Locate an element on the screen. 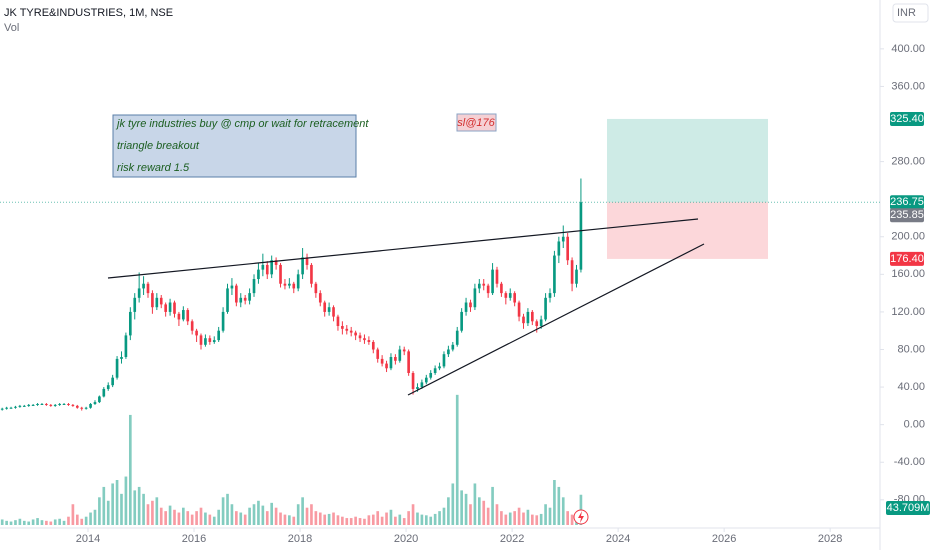 Image resolution: width=932 pixels, height=550 pixels. currency-box is located at coordinates (910, 13).